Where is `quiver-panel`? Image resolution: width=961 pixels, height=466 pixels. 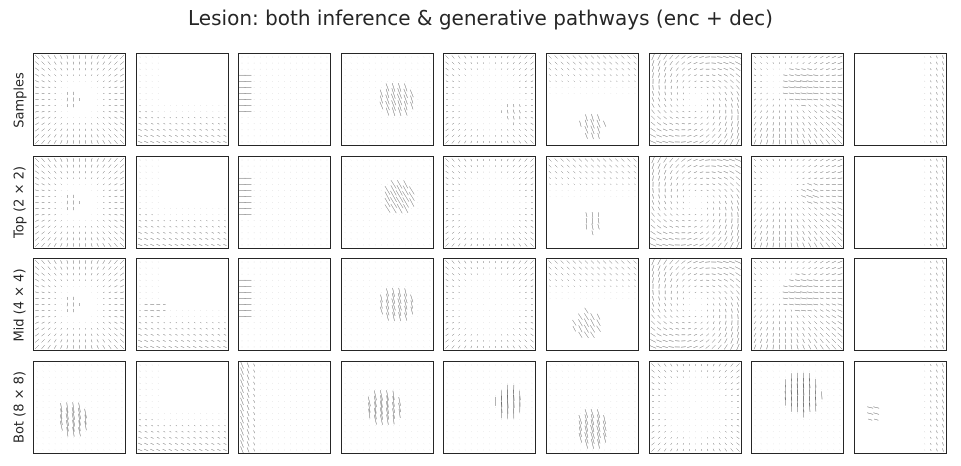
quiver-panel is located at coordinates (695, 202).